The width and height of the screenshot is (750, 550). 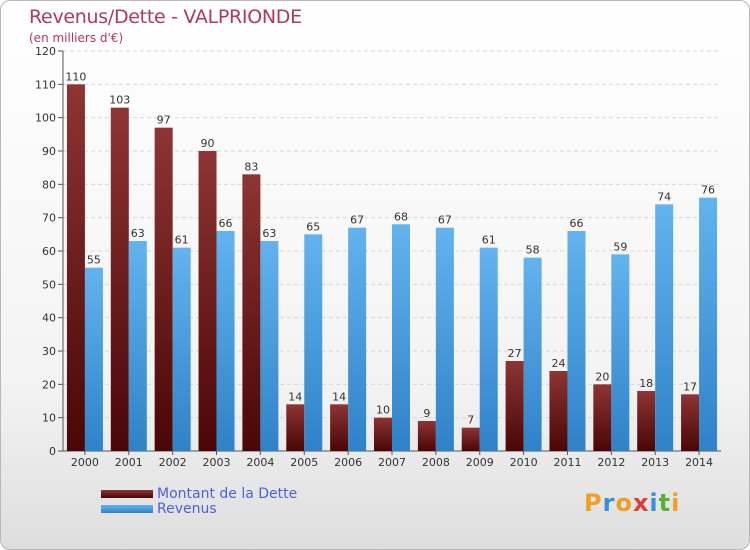 What do you see at coordinates (392, 462) in the screenshot?
I see `x-tick-label: 2007` at bounding box center [392, 462].